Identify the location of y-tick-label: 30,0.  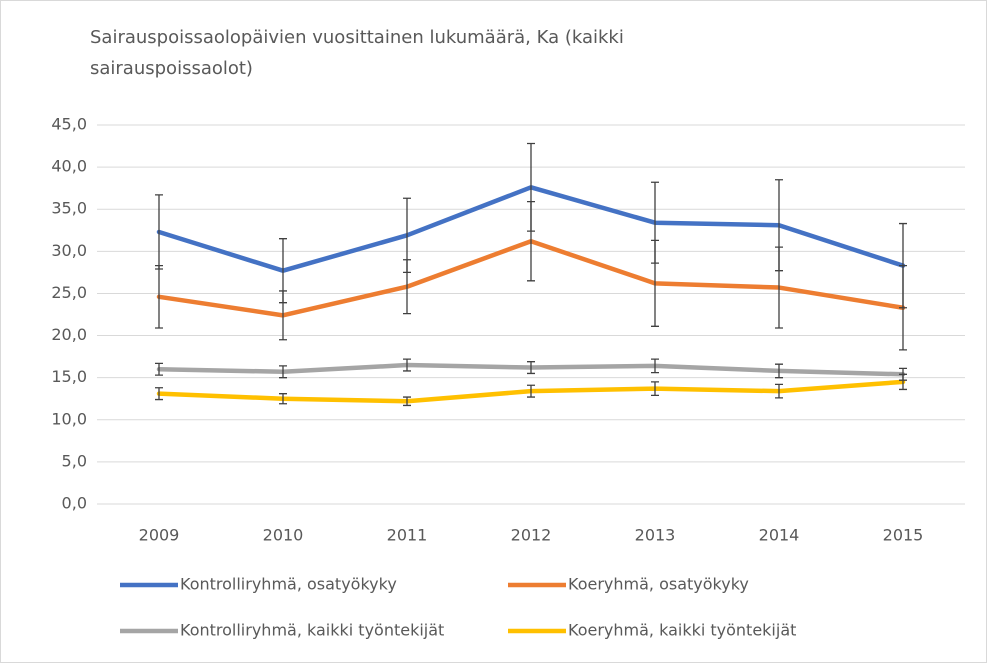
(69, 250).